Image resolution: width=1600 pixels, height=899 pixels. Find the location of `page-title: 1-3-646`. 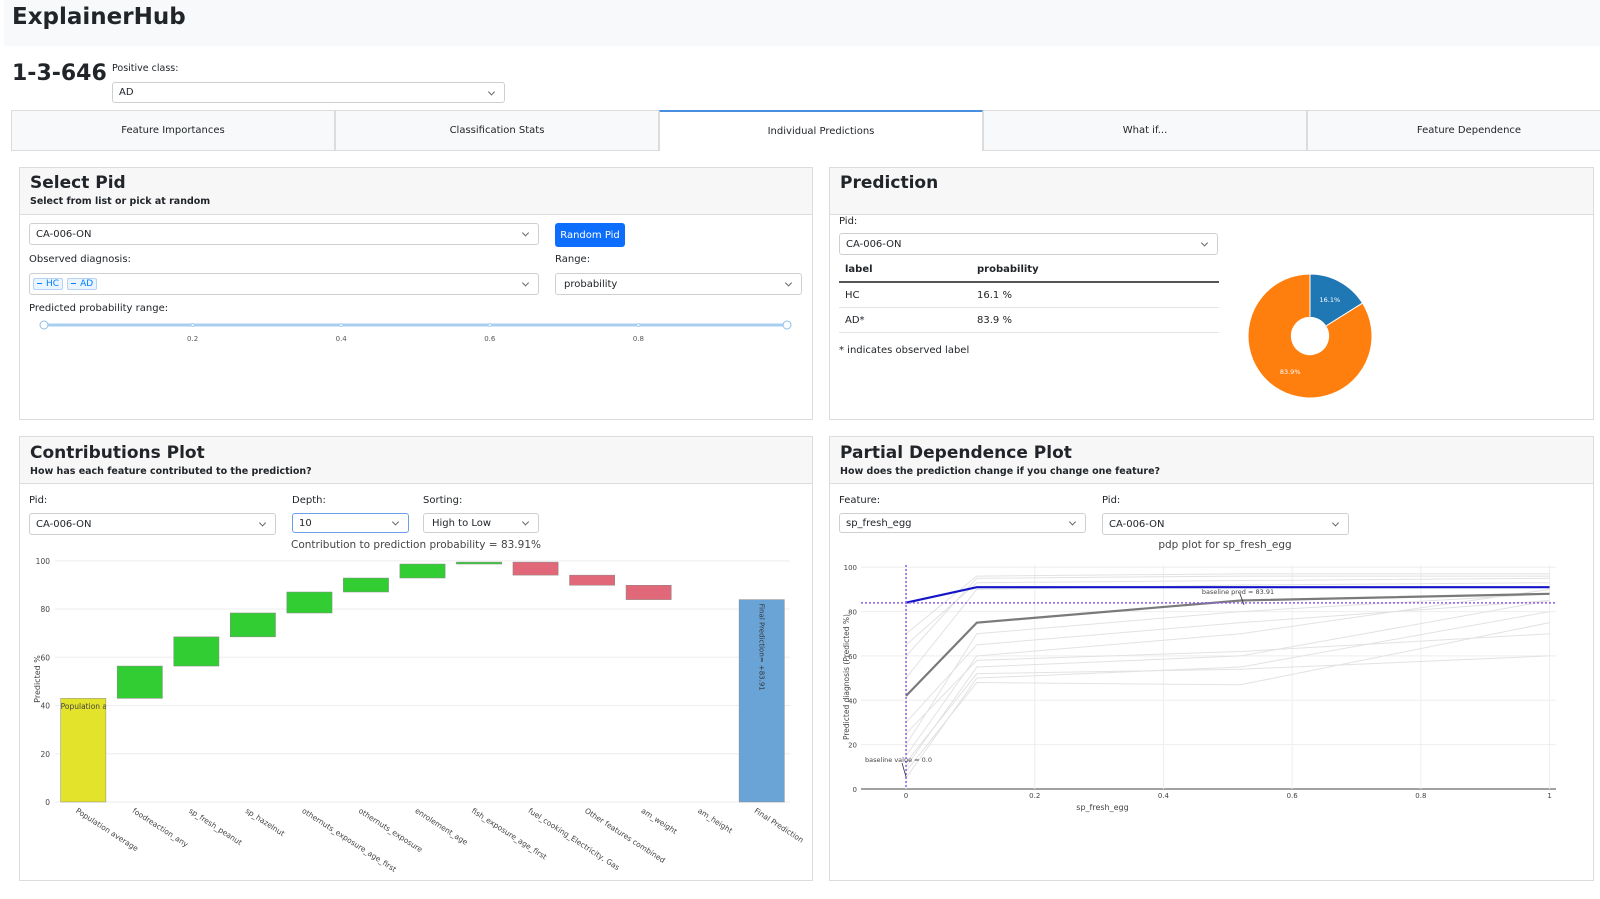

page-title: 1-3-646 is located at coordinates (59, 73).